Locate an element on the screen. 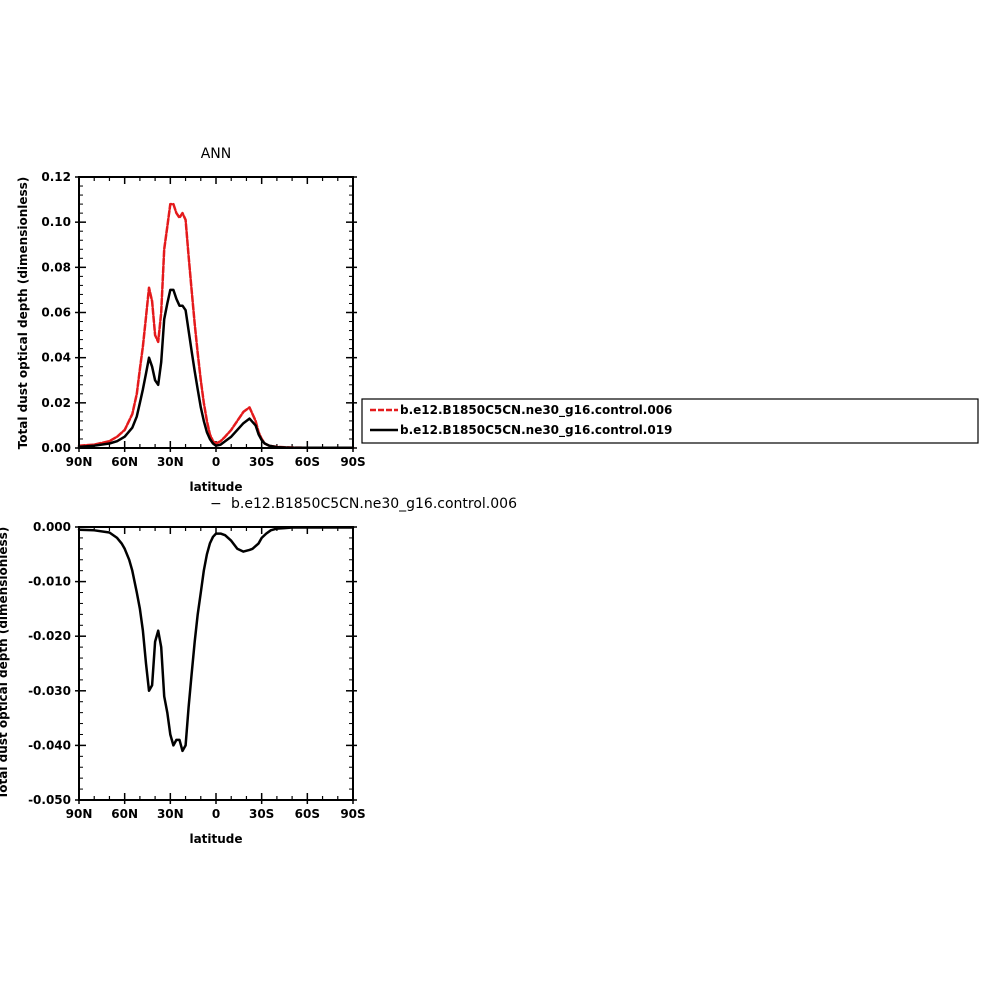 The height and width of the screenshot is (991, 994). bottom-y-tick-label: -0.030 is located at coordinates (49, 691).